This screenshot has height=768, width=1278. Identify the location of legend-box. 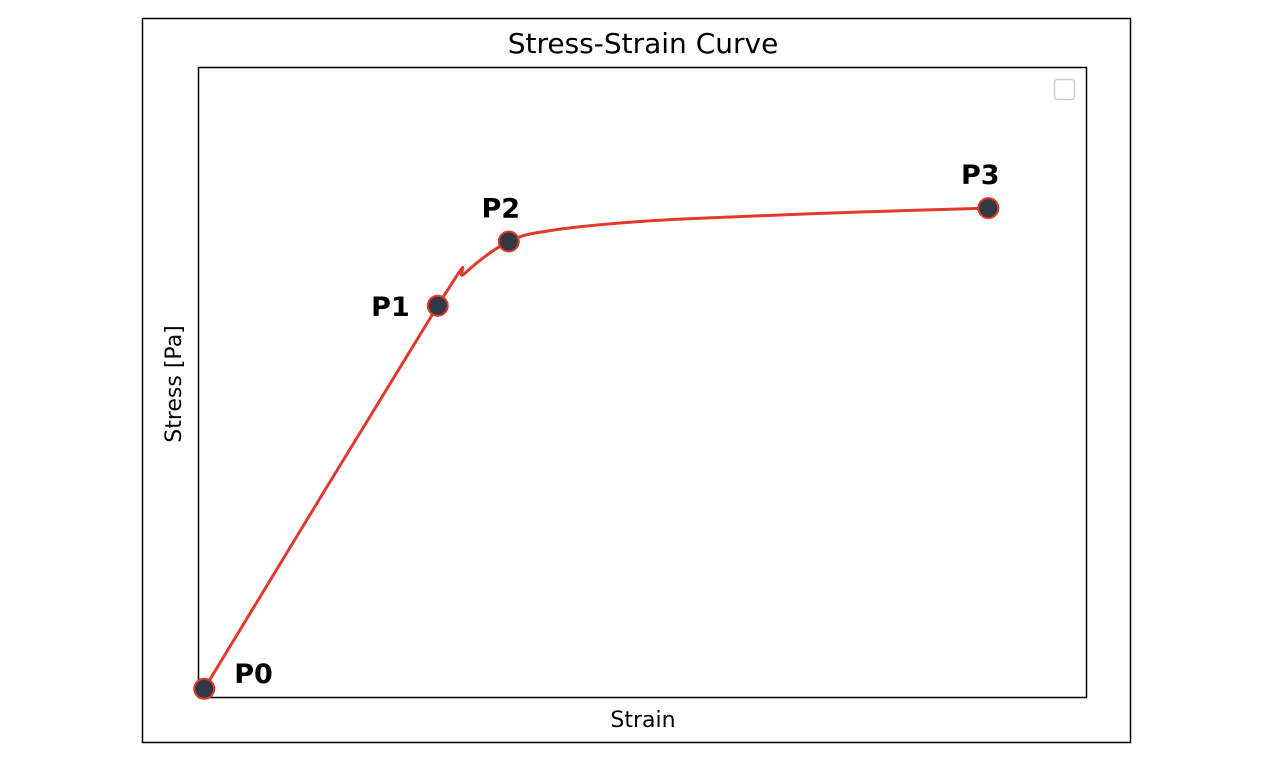
(1064, 89).